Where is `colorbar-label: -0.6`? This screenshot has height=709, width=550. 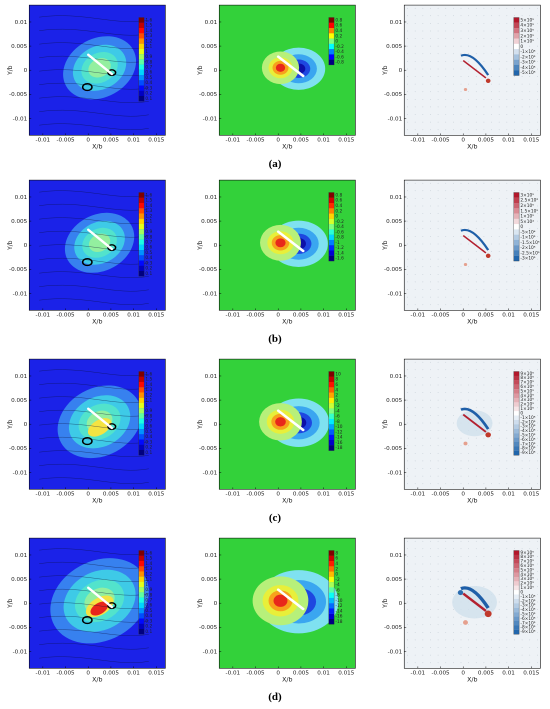 colorbar-label: -0.6 is located at coordinates (339, 56).